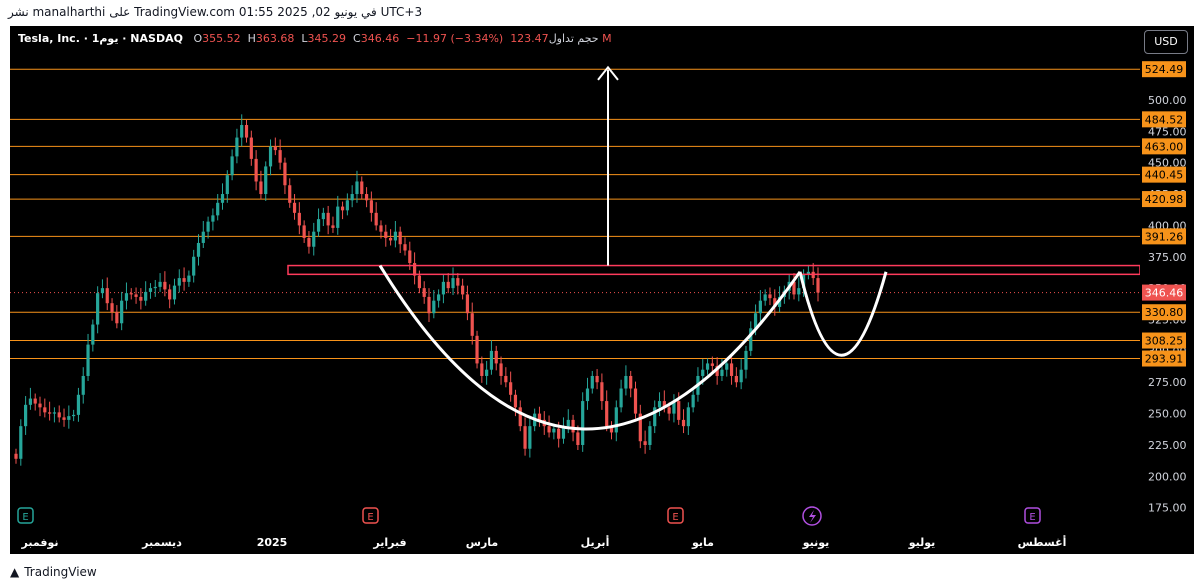 This screenshot has height=588, width=1200. I want to click on x-tick-label: يونيو, so click(816, 542).